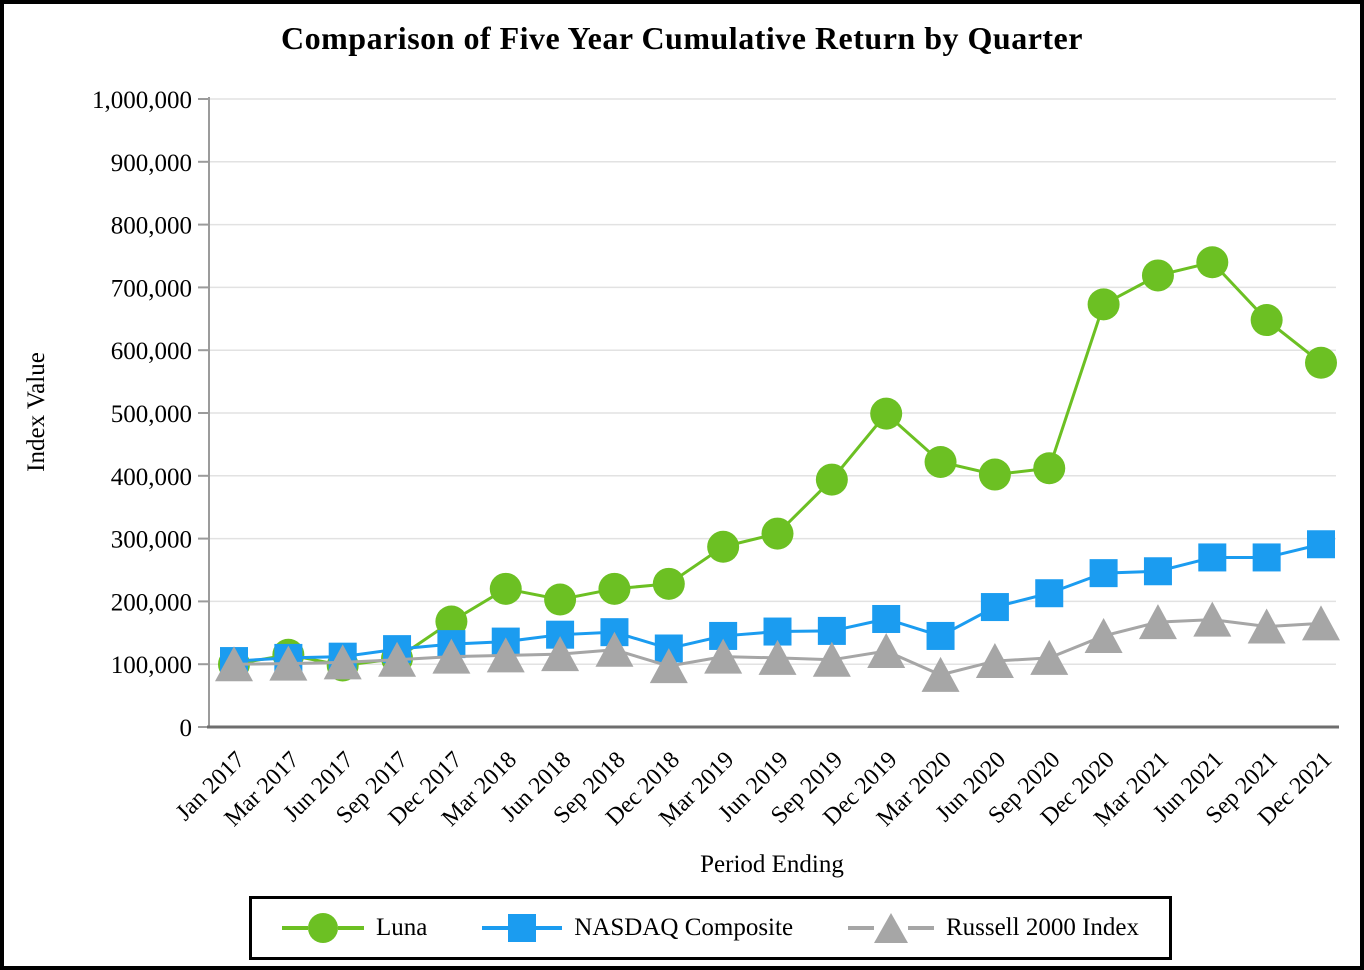 The width and height of the screenshot is (1364, 970). I want to click on y-tick-label: 900,000, so click(151, 163).